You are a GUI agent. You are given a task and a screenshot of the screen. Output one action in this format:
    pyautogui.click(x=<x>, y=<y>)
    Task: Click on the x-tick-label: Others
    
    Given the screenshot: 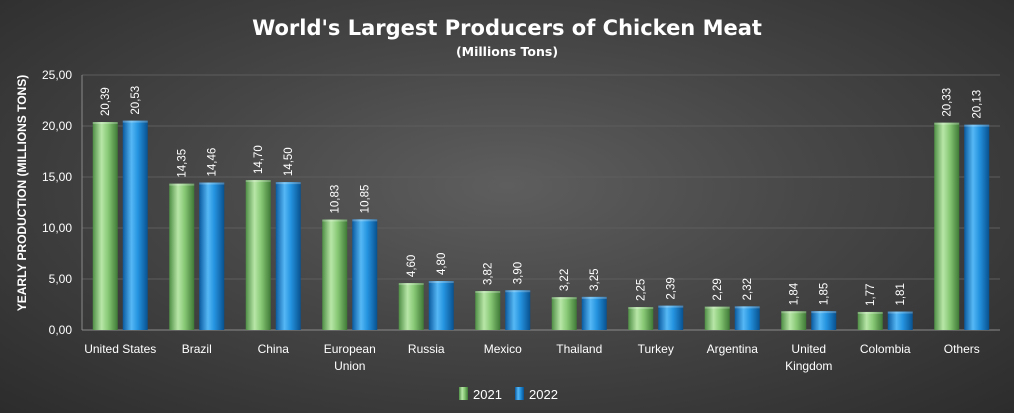 What is the action you would take?
    pyautogui.click(x=962, y=349)
    